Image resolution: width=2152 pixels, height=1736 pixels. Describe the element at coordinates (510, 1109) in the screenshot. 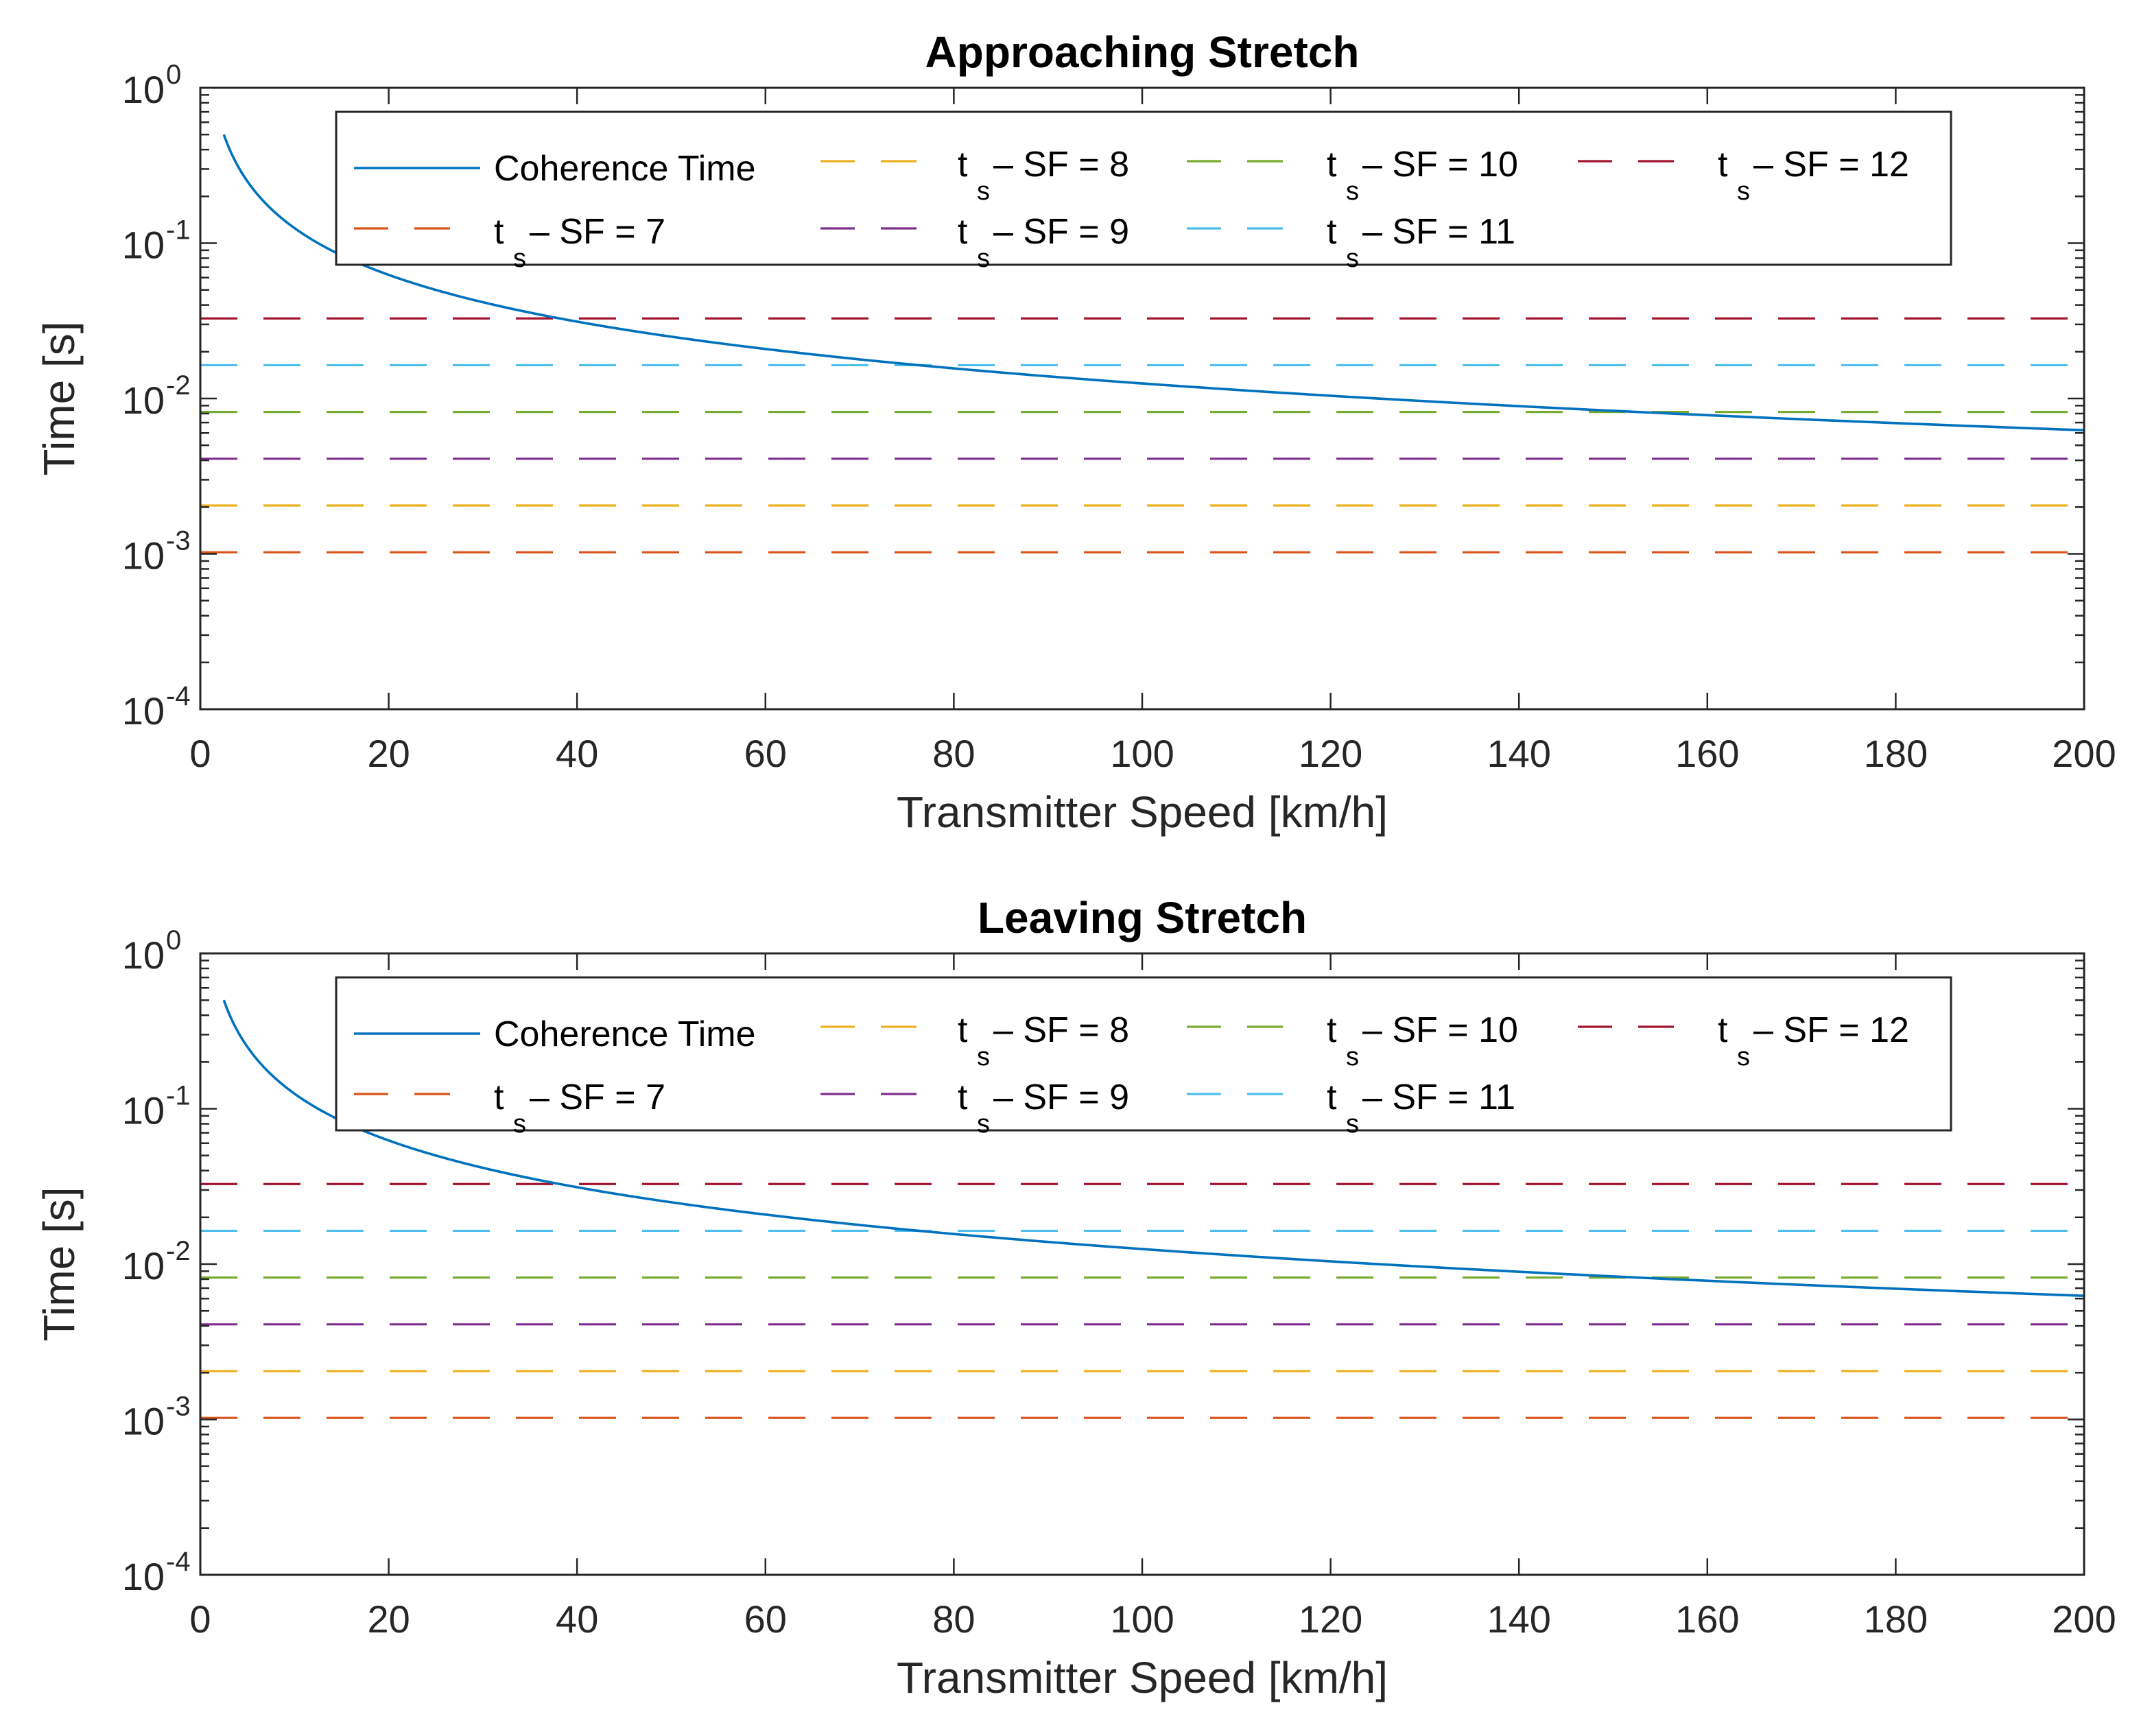

I see `legend-entry: ts – SF = 7` at that location.